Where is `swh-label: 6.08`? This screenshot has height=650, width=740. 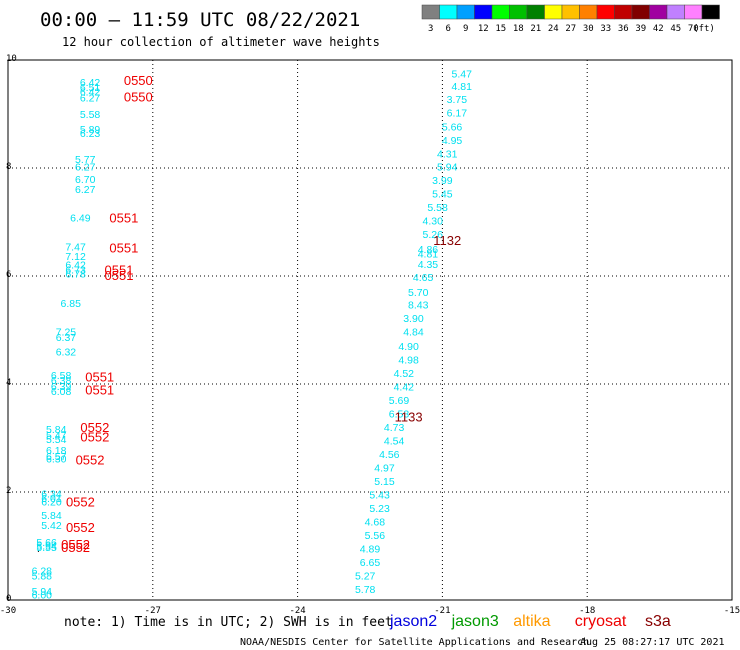 swh-label: 6.08 is located at coordinates (61, 392).